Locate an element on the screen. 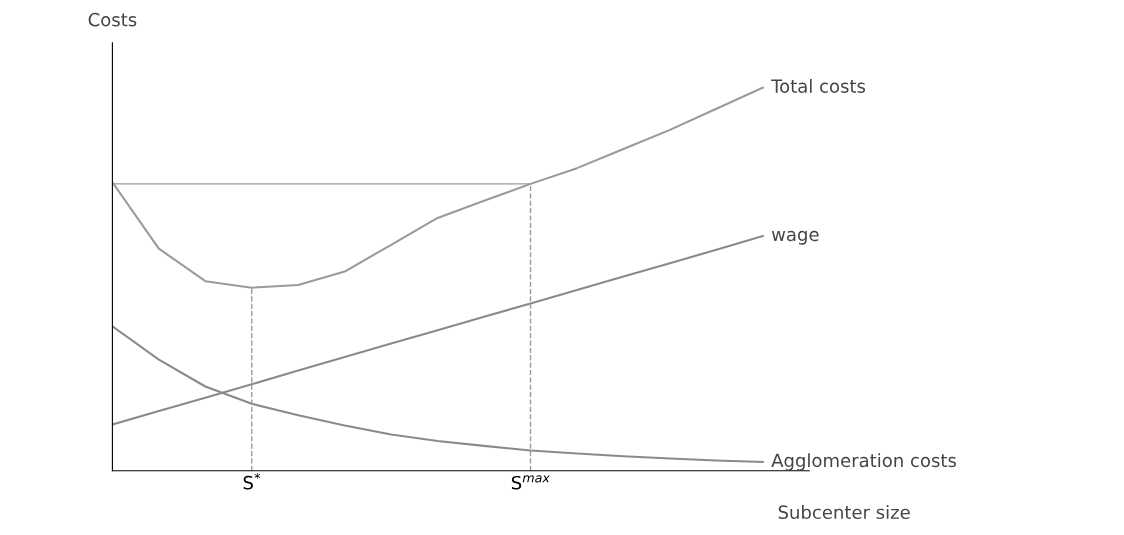 Image resolution: width=1124 pixels, height=535 pixels. series-label: Total costs is located at coordinates (818, 85).